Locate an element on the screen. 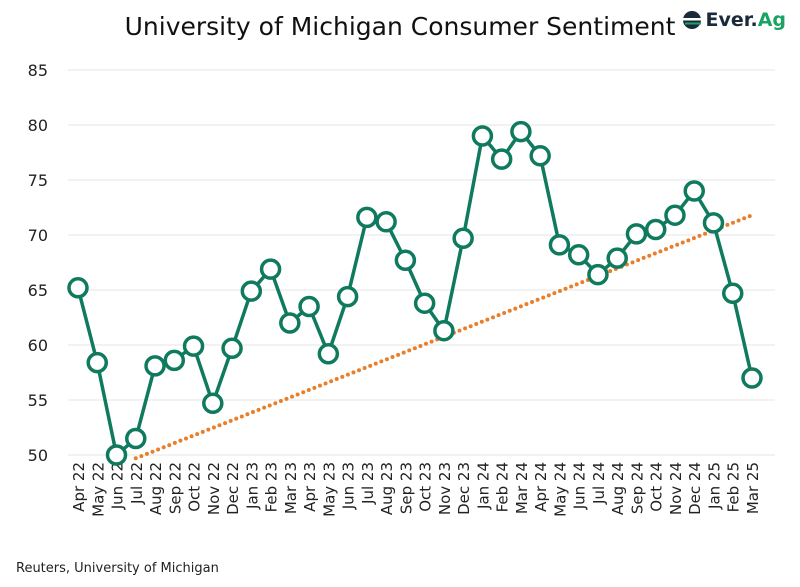  x-tick-label: May 22 is located at coordinates (98, 489).